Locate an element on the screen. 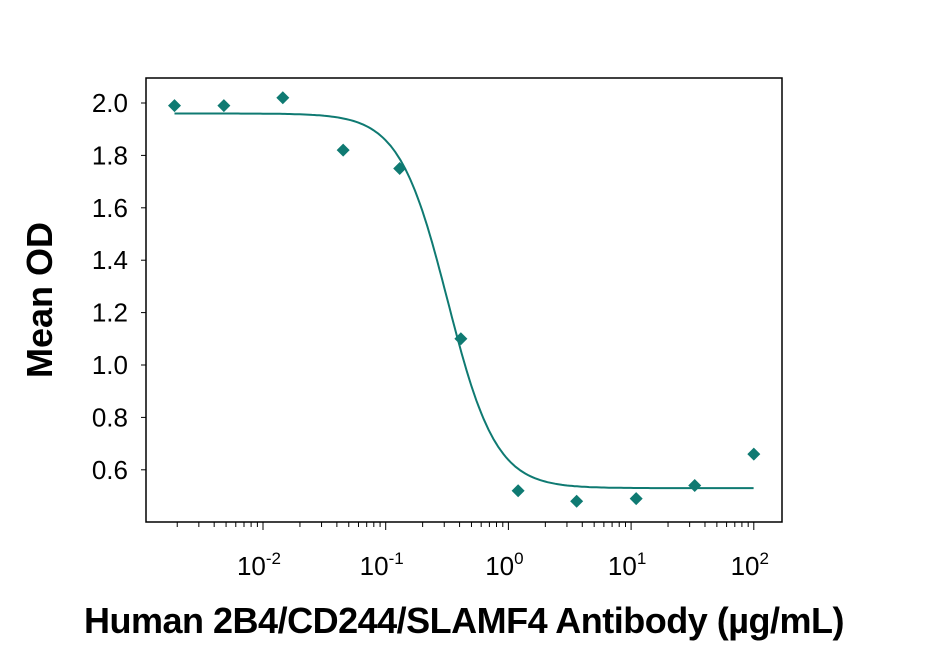 This screenshot has height=656, width=928. x-tick-label: 10¹ is located at coordinates (627, 565).